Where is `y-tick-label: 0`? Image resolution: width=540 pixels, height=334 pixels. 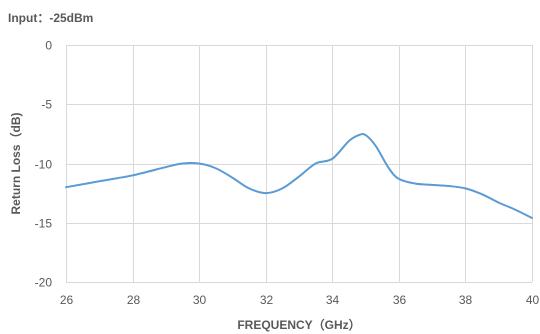
y-tick-label: 0 is located at coordinates (48, 46).